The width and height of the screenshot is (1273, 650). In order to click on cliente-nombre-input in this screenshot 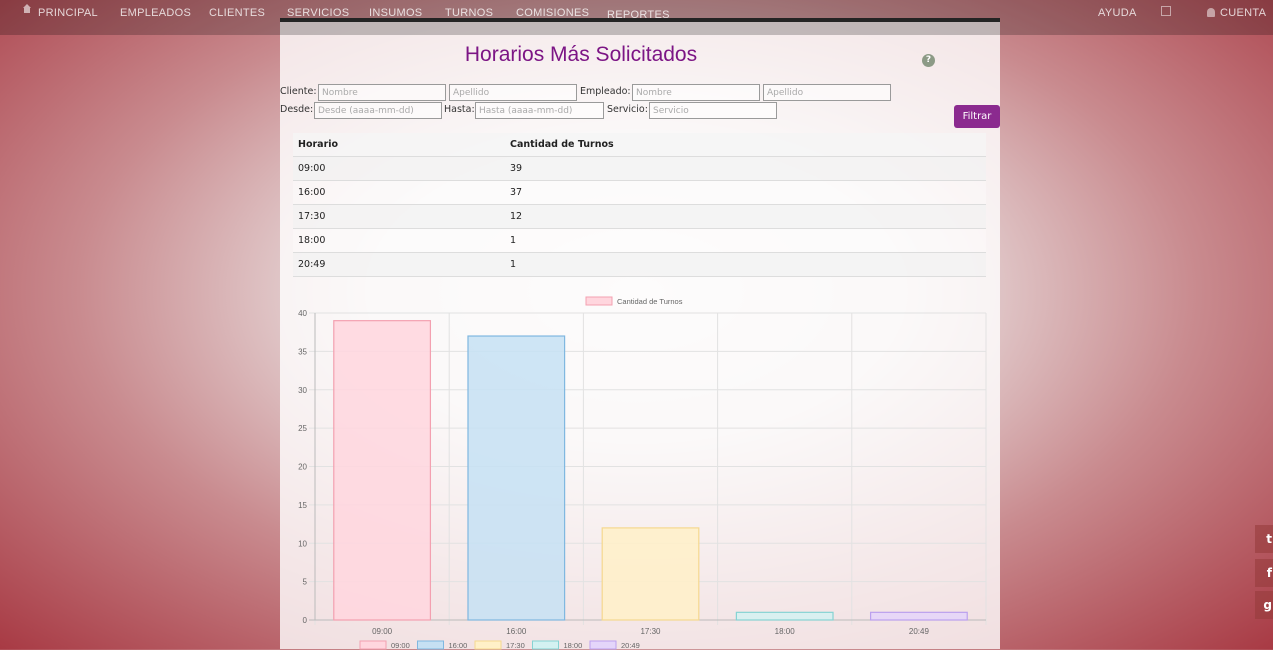, I will do `click(382, 92)`.